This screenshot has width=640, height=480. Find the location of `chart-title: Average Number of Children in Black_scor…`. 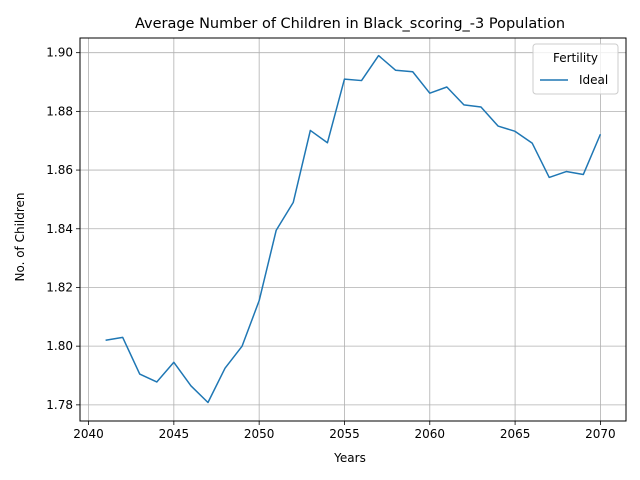

chart-title: Average Number of Children in Black_scor… is located at coordinates (350, 24).